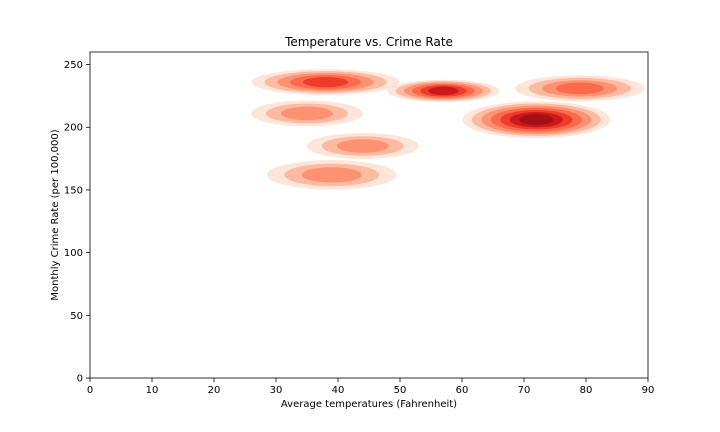 This screenshot has width=720, height=432. What do you see at coordinates (73, 253) in the screenshot?
I see `y-tick-label: 100` at bounding box center [73, 253].